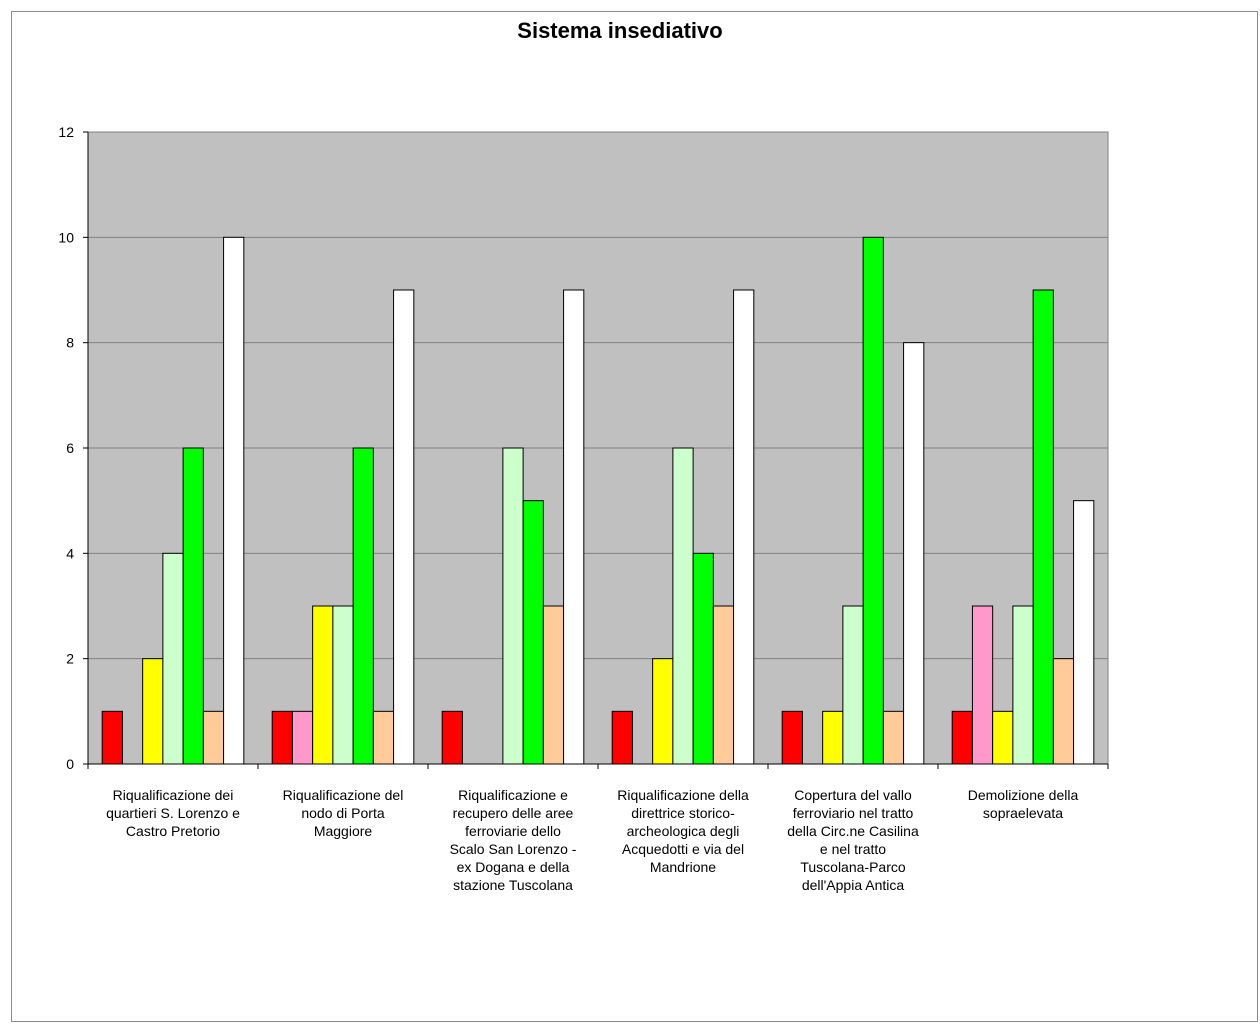 This screenshot has width=1260, height=1024. What do you see at coordinates (70, 659) in the screenshot?
I see `y-tick-label: 2` at bounding box center [70, 659].